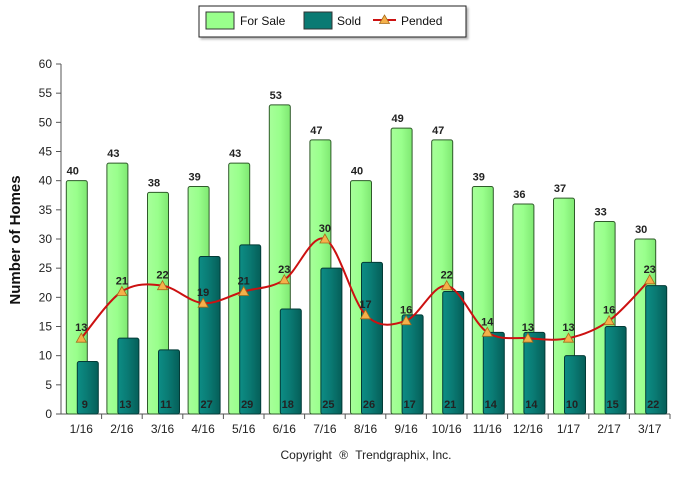 This screenshot has height=477, width=688. Describe the element at coordinates (73, 172) in the screenshot. I see `for-sale-value-label: 40` at that location.